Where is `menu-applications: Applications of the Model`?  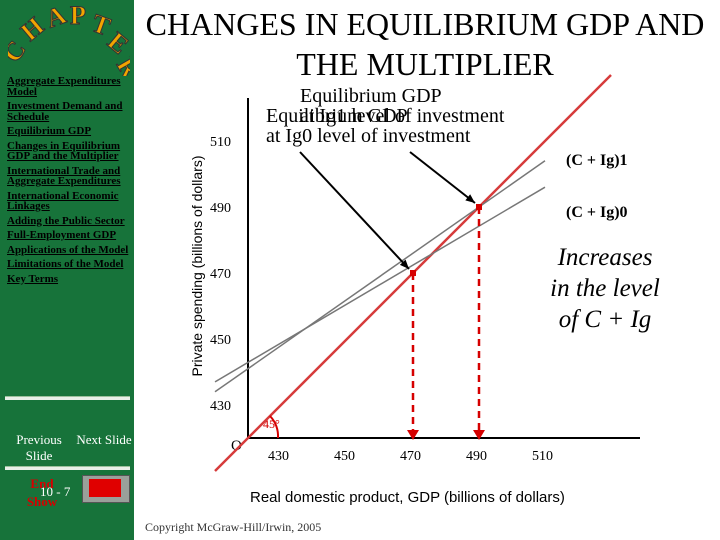 menu-applications: Applications of the Model is located at coordinates (68, 249).